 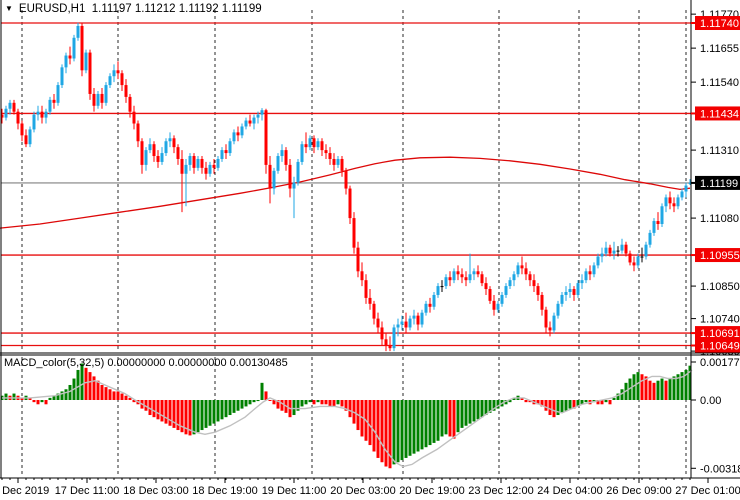 What do you see at coordinates (719, 151) in the screenshot?
I see `price-tick-label: 1.11310` at bounding box center [719, 151].